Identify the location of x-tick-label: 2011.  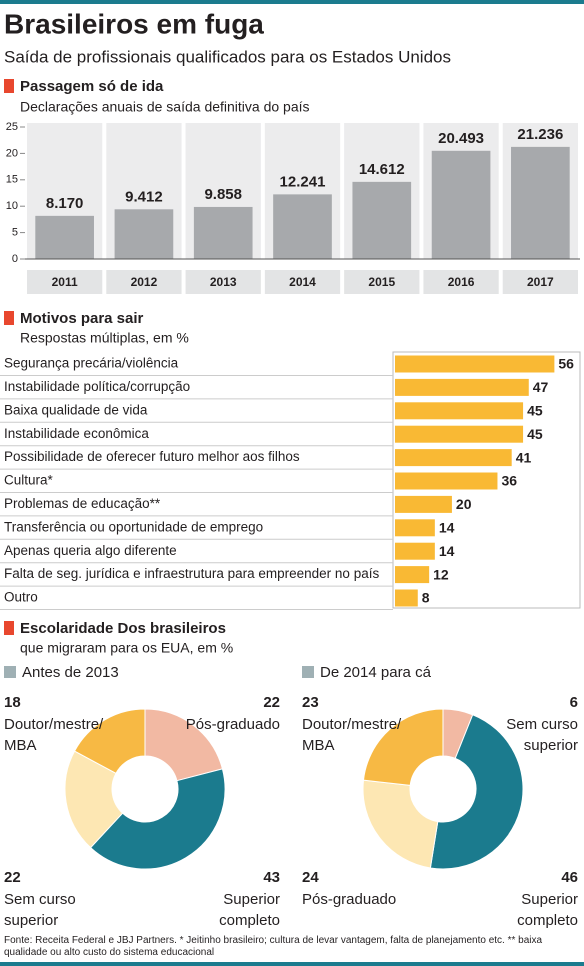
(65, 282).